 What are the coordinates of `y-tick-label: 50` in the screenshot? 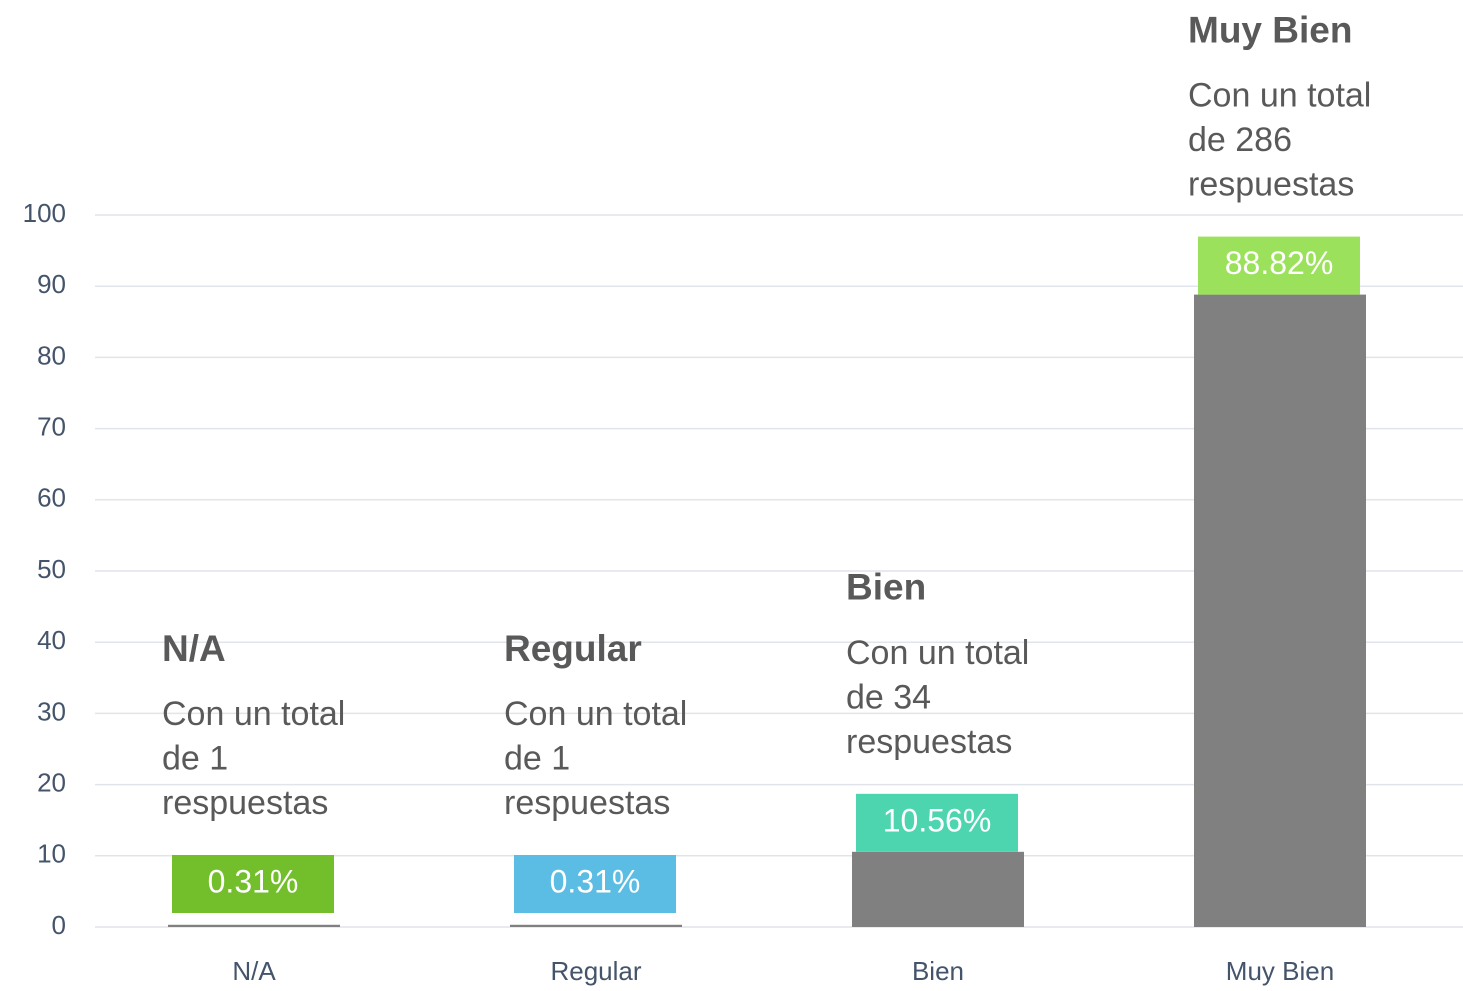 It's located at (51, 569).